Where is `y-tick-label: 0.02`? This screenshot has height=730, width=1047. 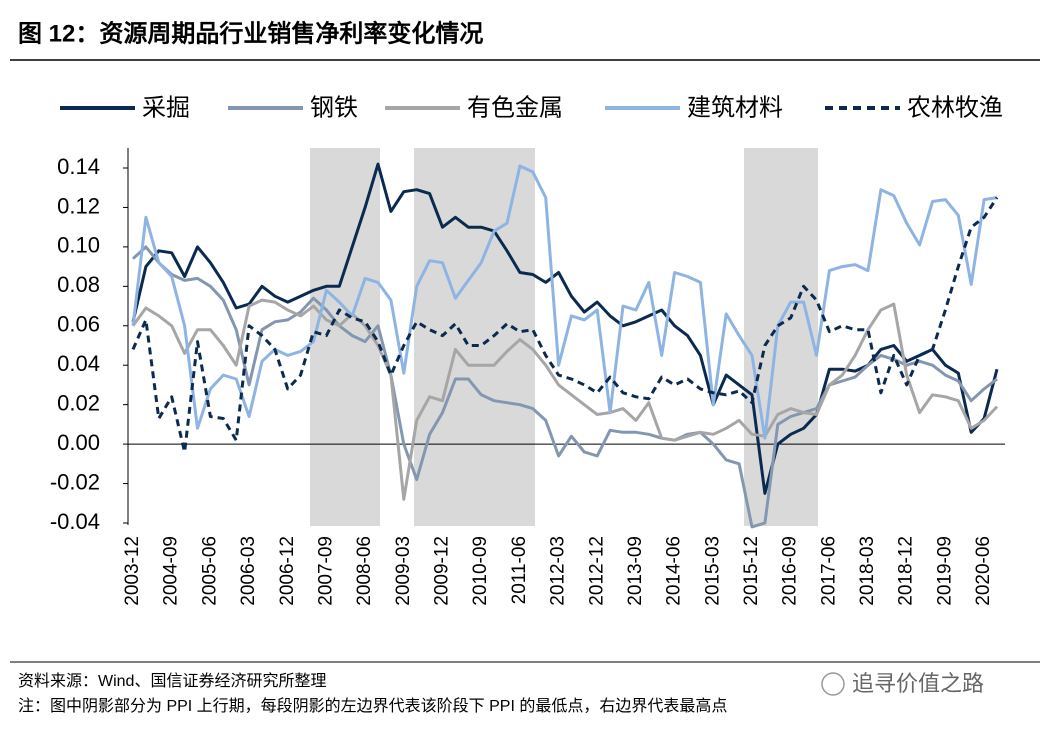 y-tick-label: 0.02 is located at coordinates (78, 402).